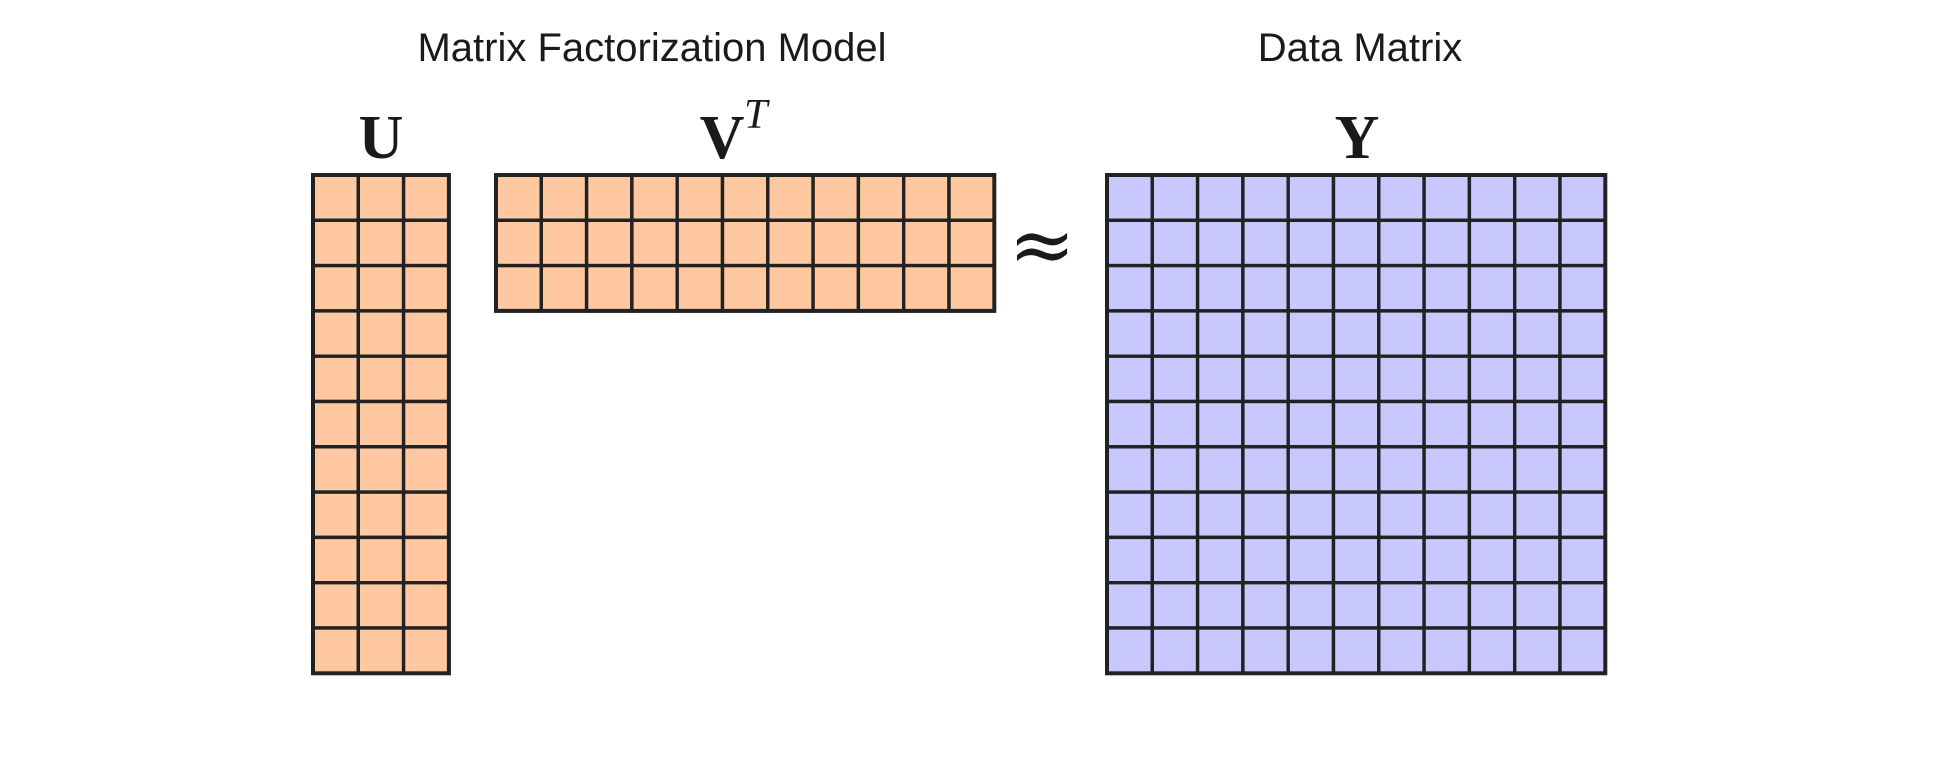 The width and height of the screenshot is (1950, 758). What do you see at coordinates (381, 424) in the screenshot?
I see `u-border` at bounding box center [381, 424].